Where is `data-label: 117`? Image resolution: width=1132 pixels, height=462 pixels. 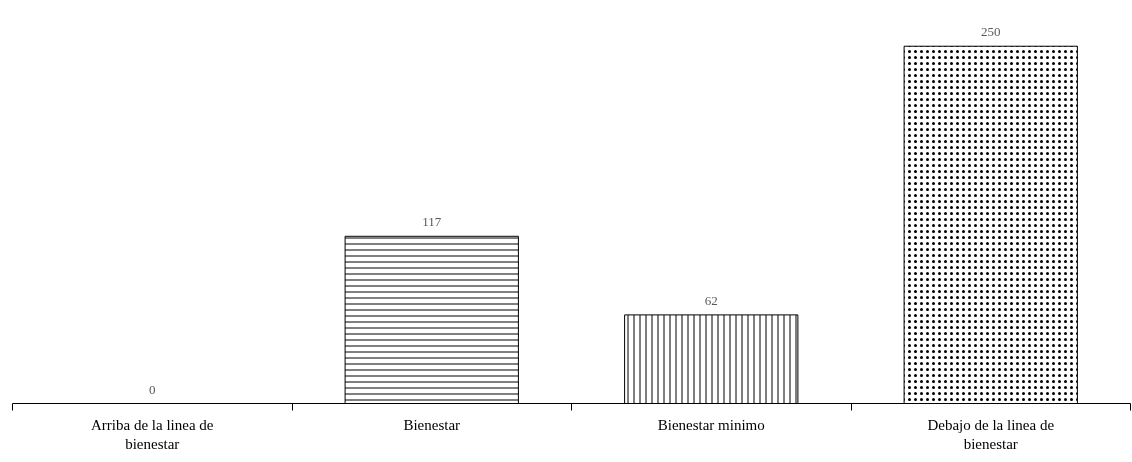 data-label: 117 is located at coordinates (432, 222).